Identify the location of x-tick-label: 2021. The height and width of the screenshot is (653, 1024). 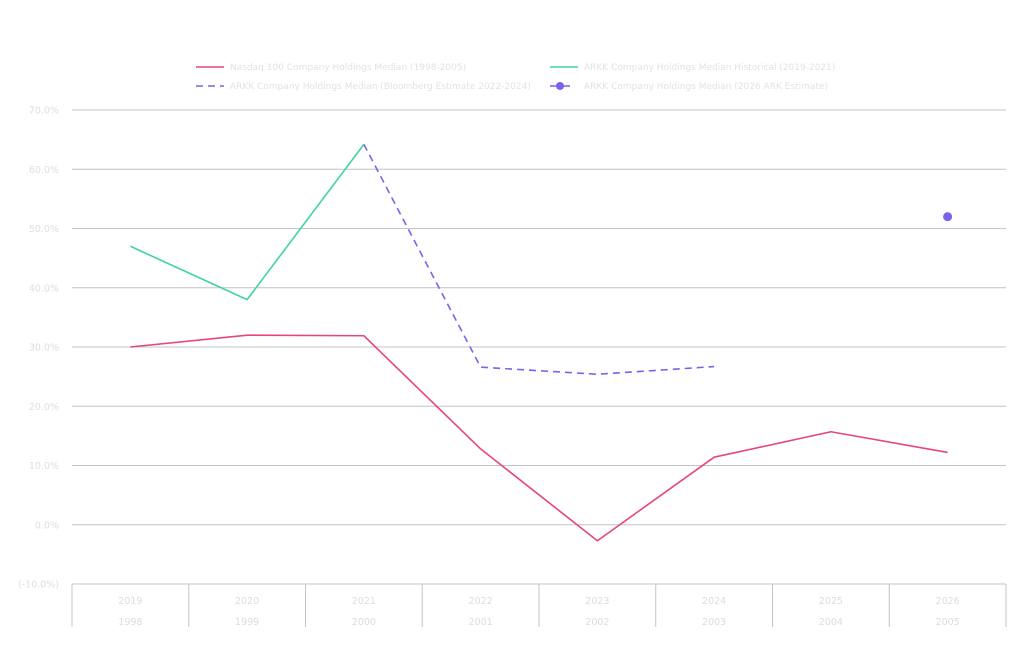
(364, 601).